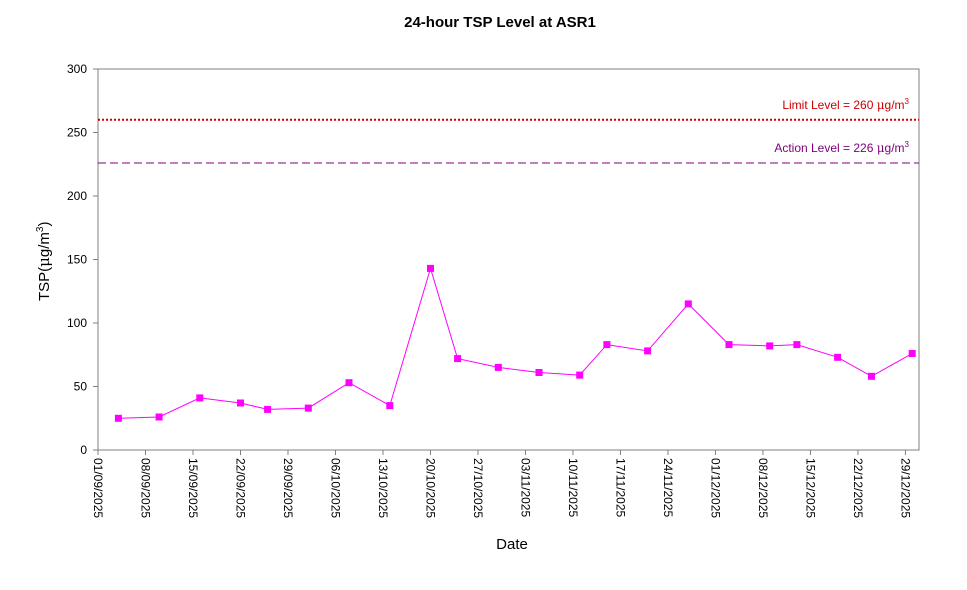  What do you see at coordinates (512, 544) in the screenshot?
I see `x-axis-label: Date` at bounding box center [512, 544].